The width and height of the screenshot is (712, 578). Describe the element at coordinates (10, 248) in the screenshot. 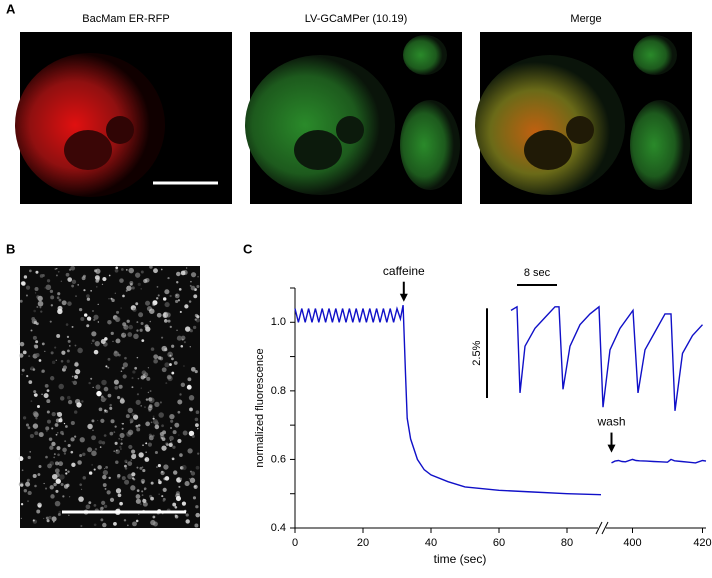

I see `panel-letter: B` at that location.